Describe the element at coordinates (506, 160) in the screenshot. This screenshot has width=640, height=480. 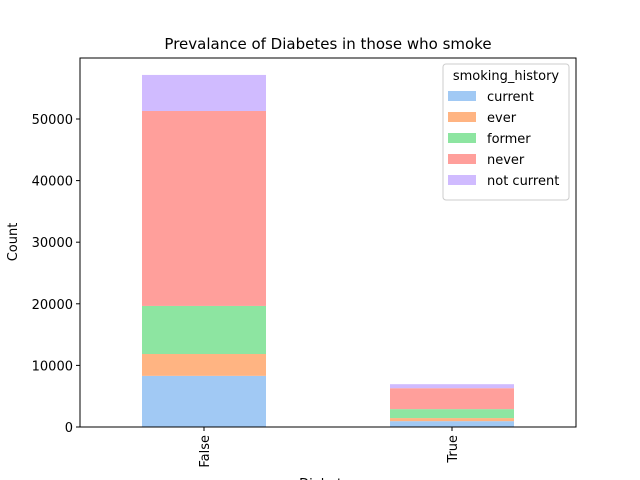
I see `legend-label: never` at that location.